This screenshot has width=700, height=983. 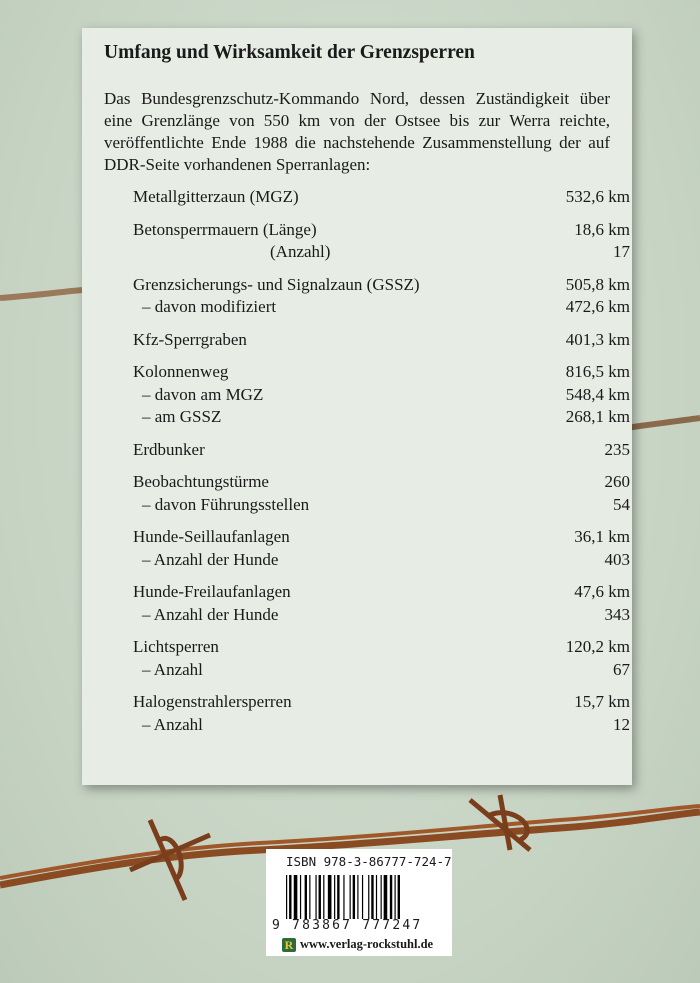 I want to click on list-item: – Anzahl 67, so click(x=381, y=670).